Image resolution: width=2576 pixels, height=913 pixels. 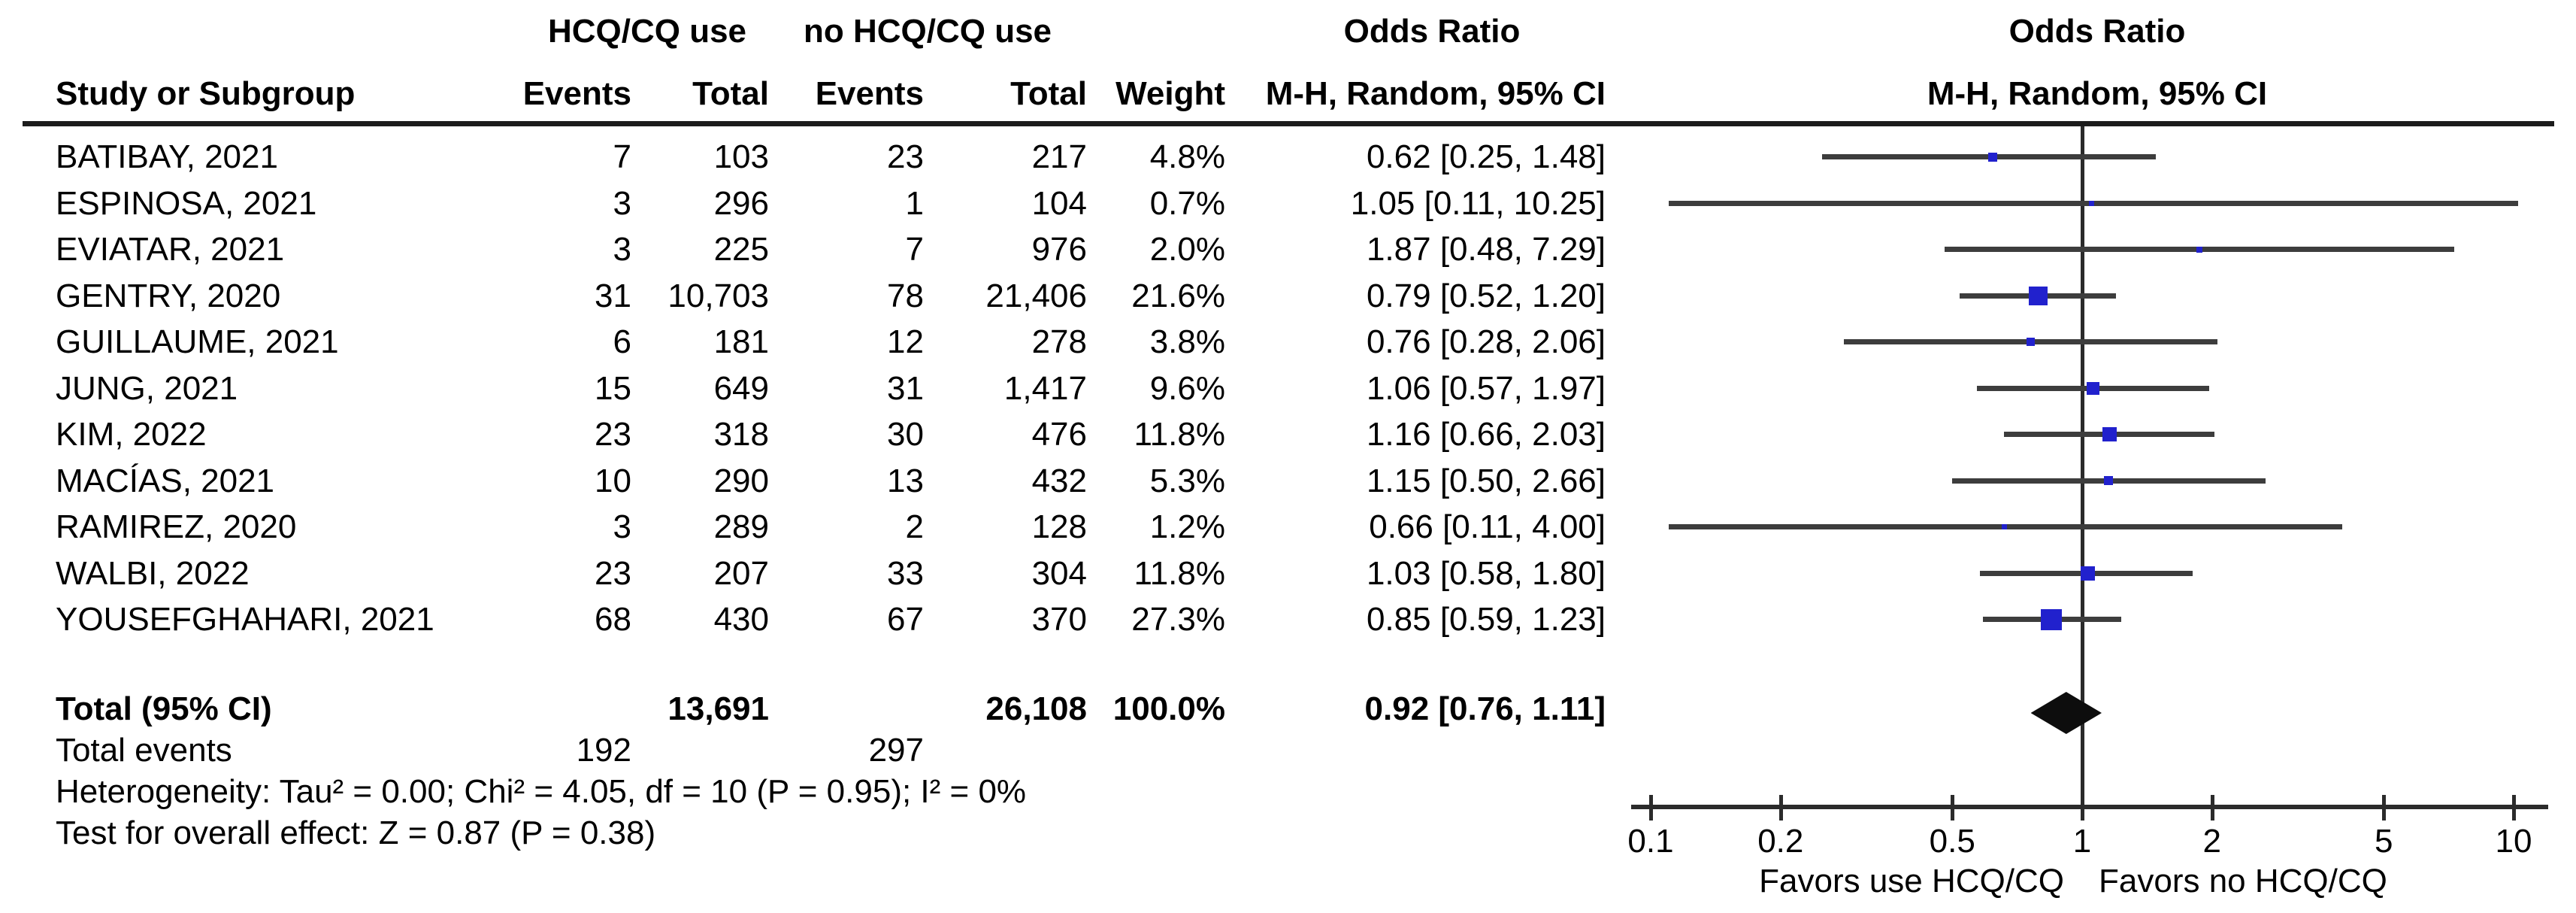 What do you see at coordinates (741, 526) in the screenshot?
I see `total1-cell: 289` at bounding box center [741, 526].